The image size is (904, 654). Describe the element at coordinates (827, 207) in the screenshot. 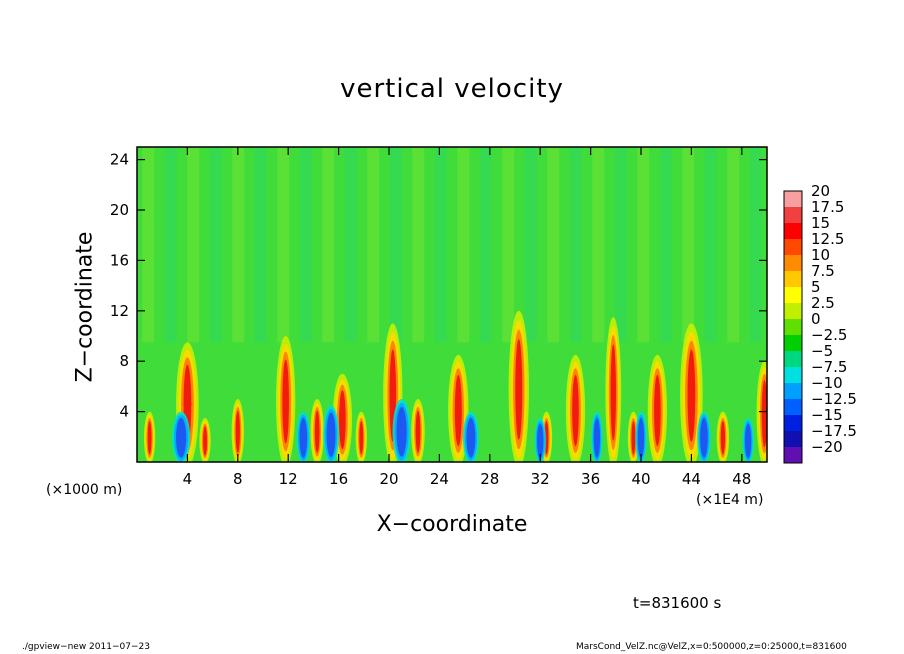

I see `colorbar-label: 17.5` at that location.